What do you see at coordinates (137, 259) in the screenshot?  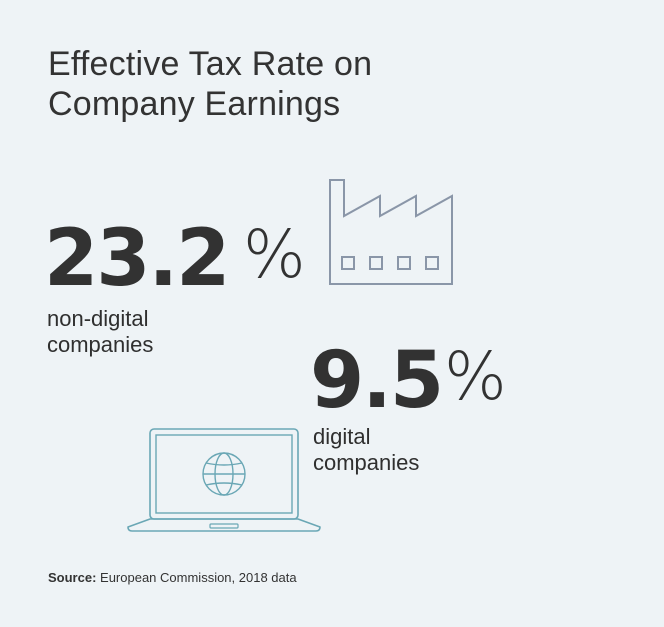 I see `non-digital-rate-value: 23.2` at bounding box center [137, 259].